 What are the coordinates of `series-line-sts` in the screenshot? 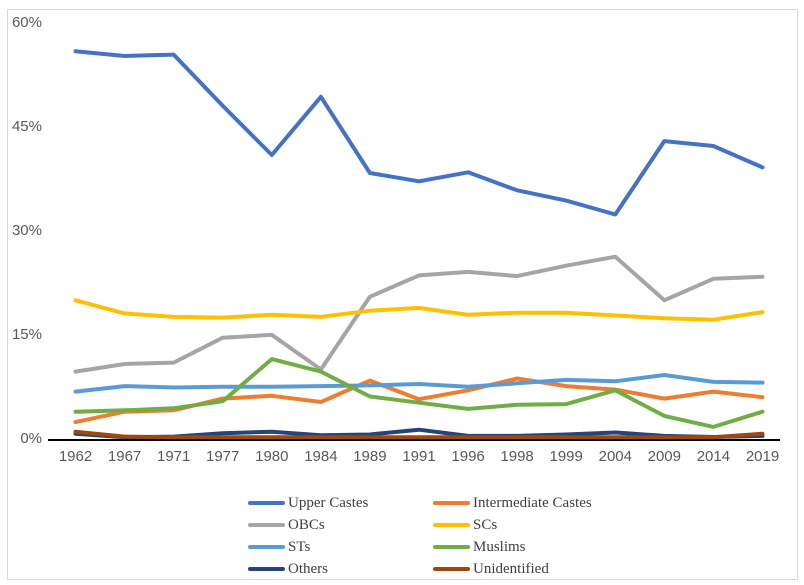 It's located at (419, 383).